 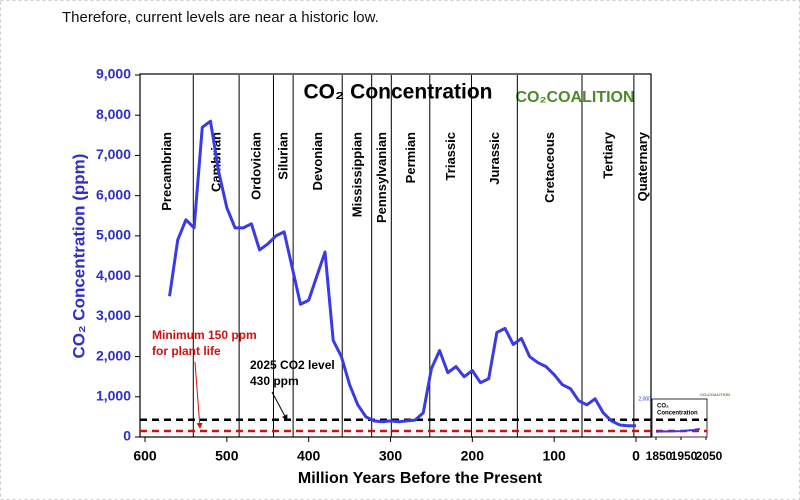 What do you see at coordinates (186, 351) in the screenshot?
I see `annotation: for plant life` at bounding box center [186, 351].